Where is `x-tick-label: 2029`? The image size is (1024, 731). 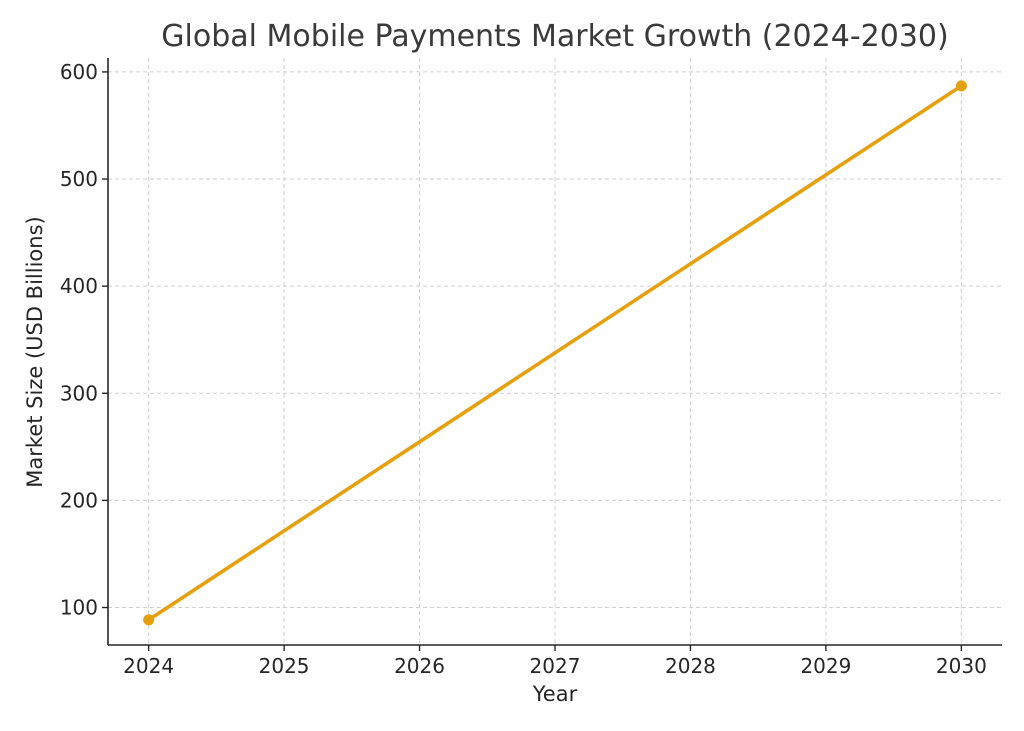
x-tick-label: 2029 is located at coordinates (825, 666).